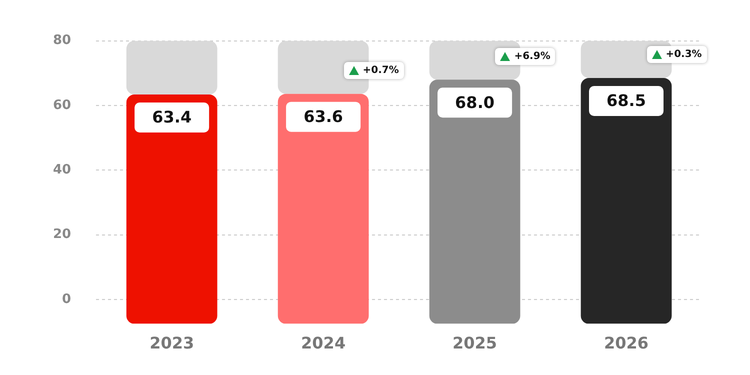 This screenshot has height=375, width=750. What do you see at coordinates (323, 343) in the screenshot?
I see `x-tick-label: 2024` at bounding box center [323, 343].